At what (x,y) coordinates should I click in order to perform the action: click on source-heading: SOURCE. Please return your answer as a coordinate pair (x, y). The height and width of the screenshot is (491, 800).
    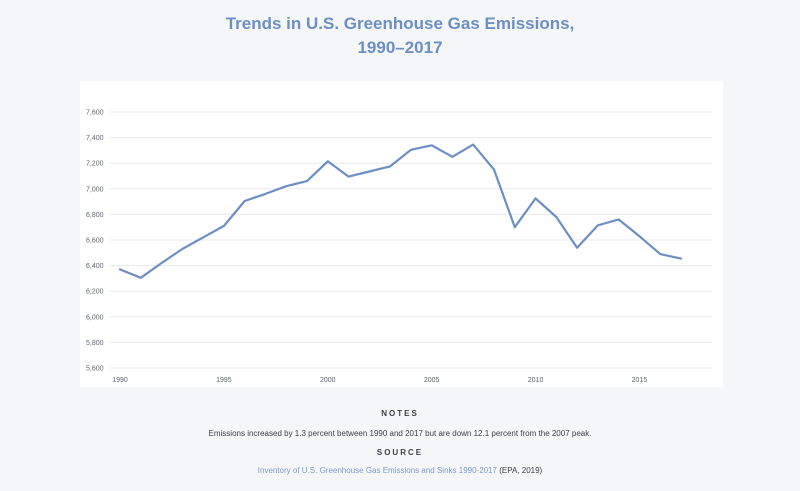
    Looking at the image, I should click on (400, 452).